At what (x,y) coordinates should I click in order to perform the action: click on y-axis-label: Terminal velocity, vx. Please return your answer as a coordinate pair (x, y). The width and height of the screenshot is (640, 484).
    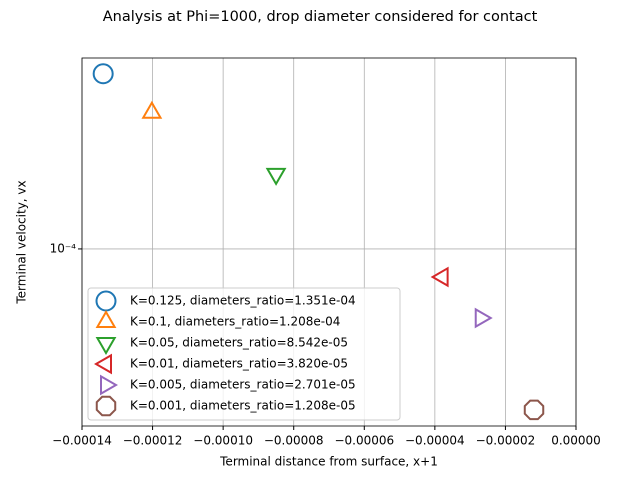
    Looking at the image, I should click on (22, 242).